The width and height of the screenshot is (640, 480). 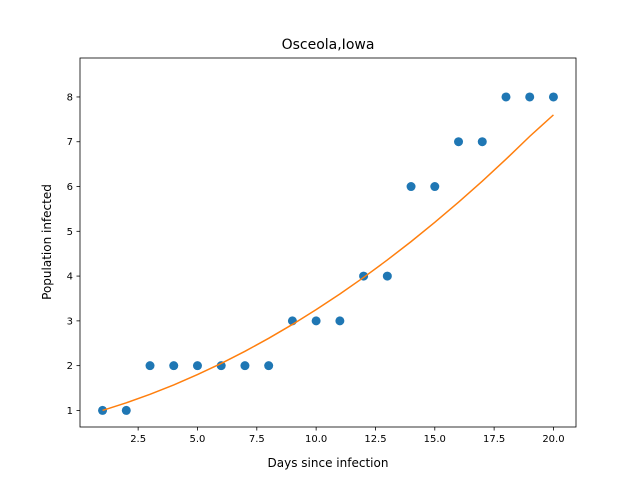 I want to click on y-tick-label: 8, so click(x=70, y=97).